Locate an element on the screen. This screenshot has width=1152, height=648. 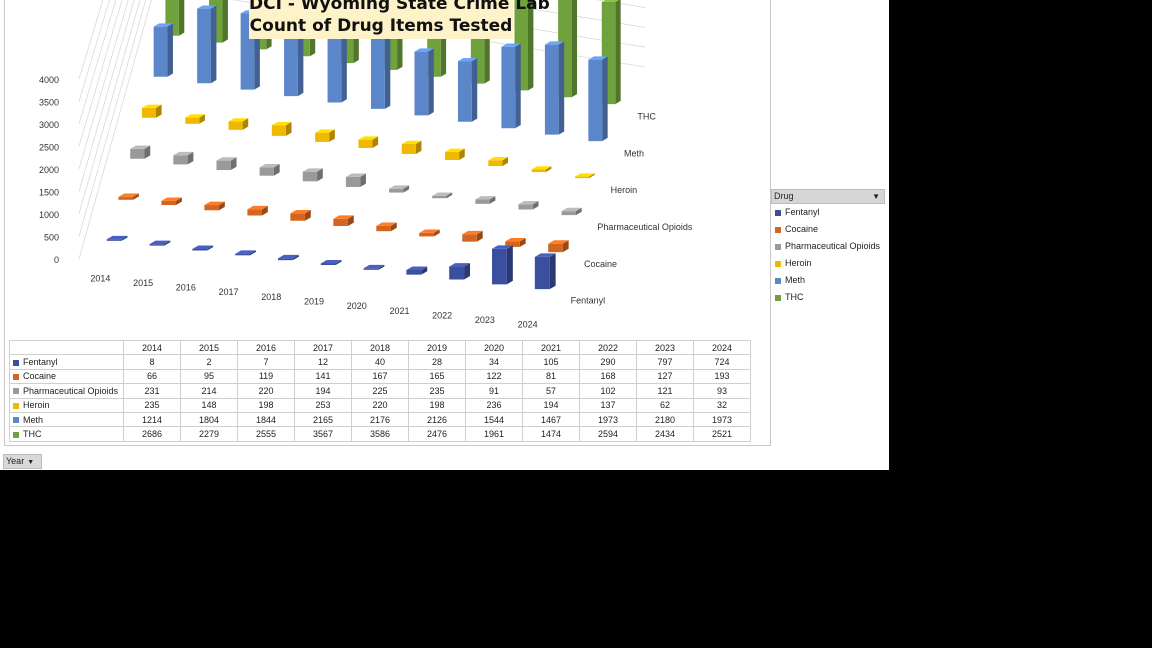
table-cell: 137 is located at coordinates (608, 405).